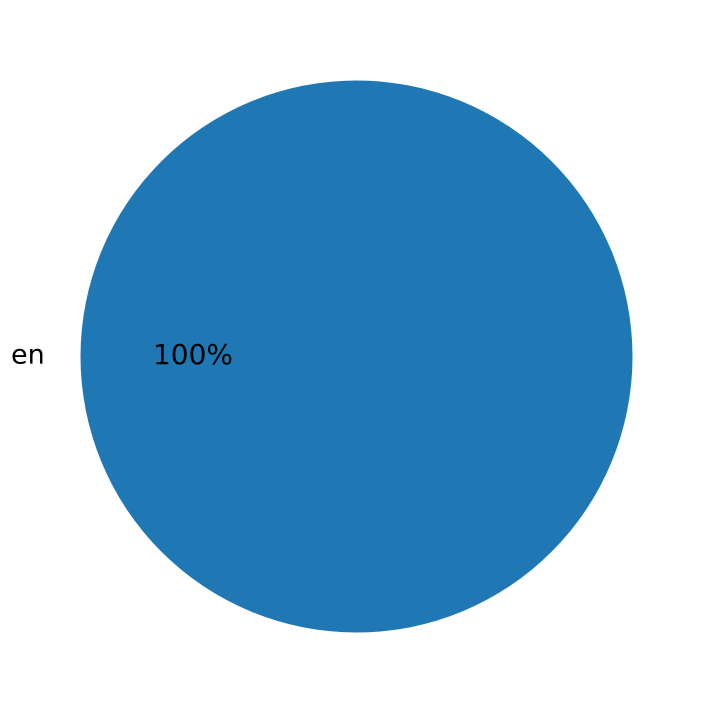  What do you see at coordinates (193, 354) in the screenshot?
I see `pie-slice-percent-en: 100%` at bounding box center [193, 354].